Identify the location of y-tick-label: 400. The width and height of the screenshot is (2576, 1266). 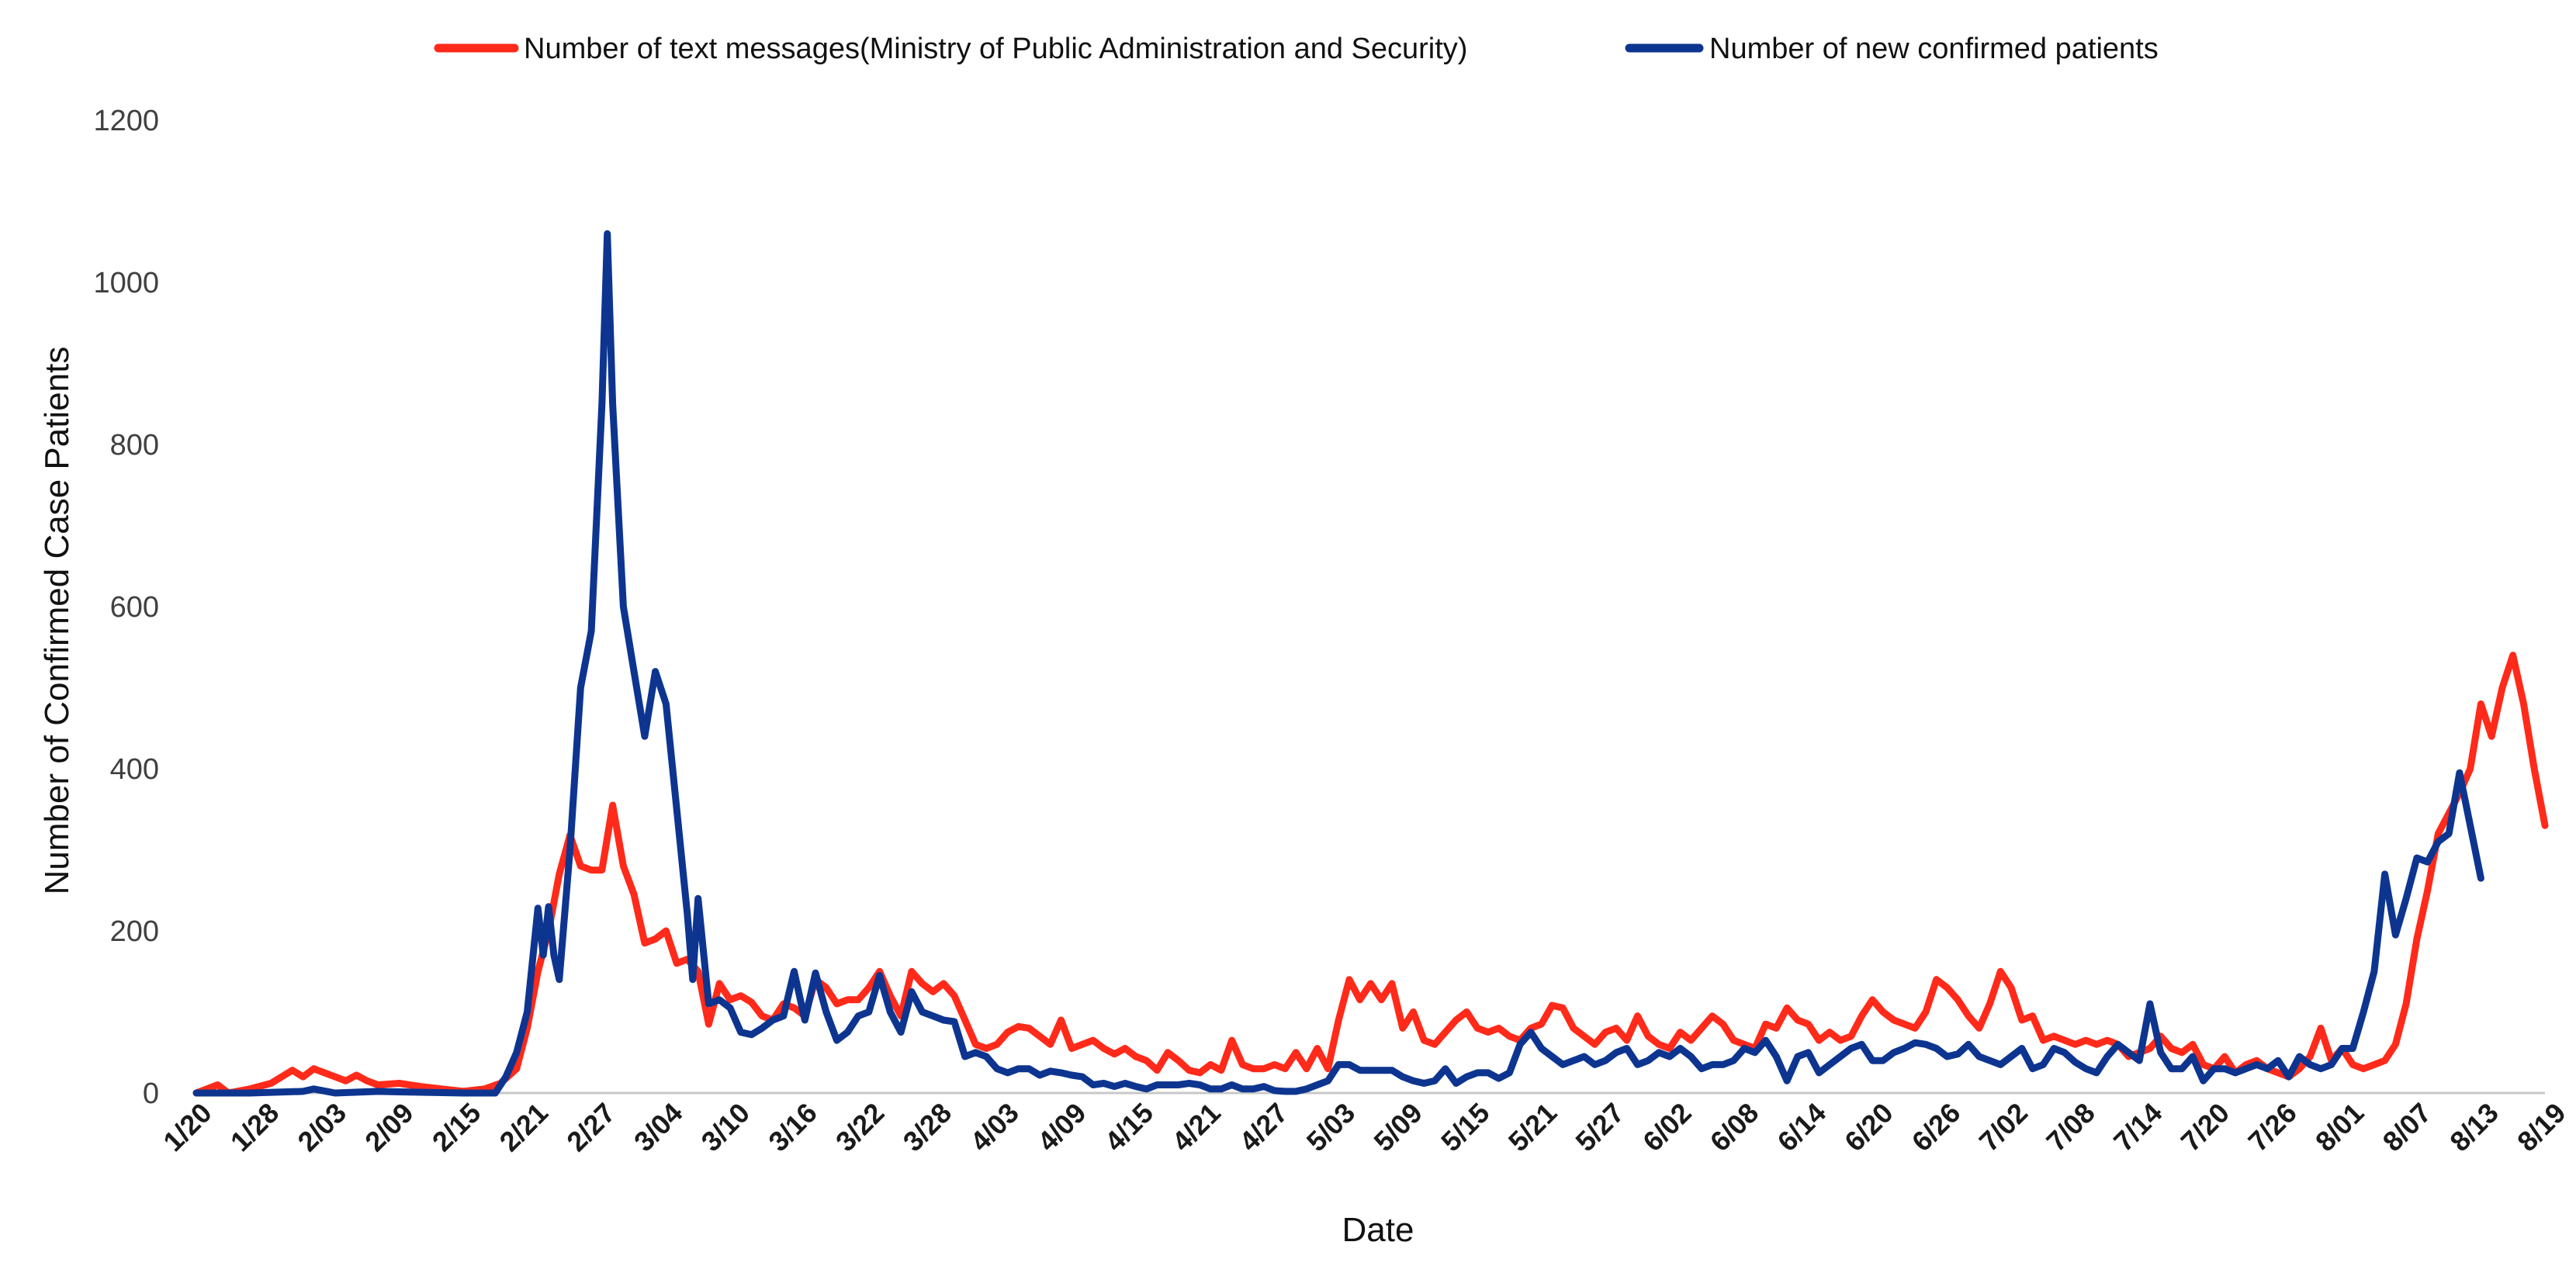
(134, 769).